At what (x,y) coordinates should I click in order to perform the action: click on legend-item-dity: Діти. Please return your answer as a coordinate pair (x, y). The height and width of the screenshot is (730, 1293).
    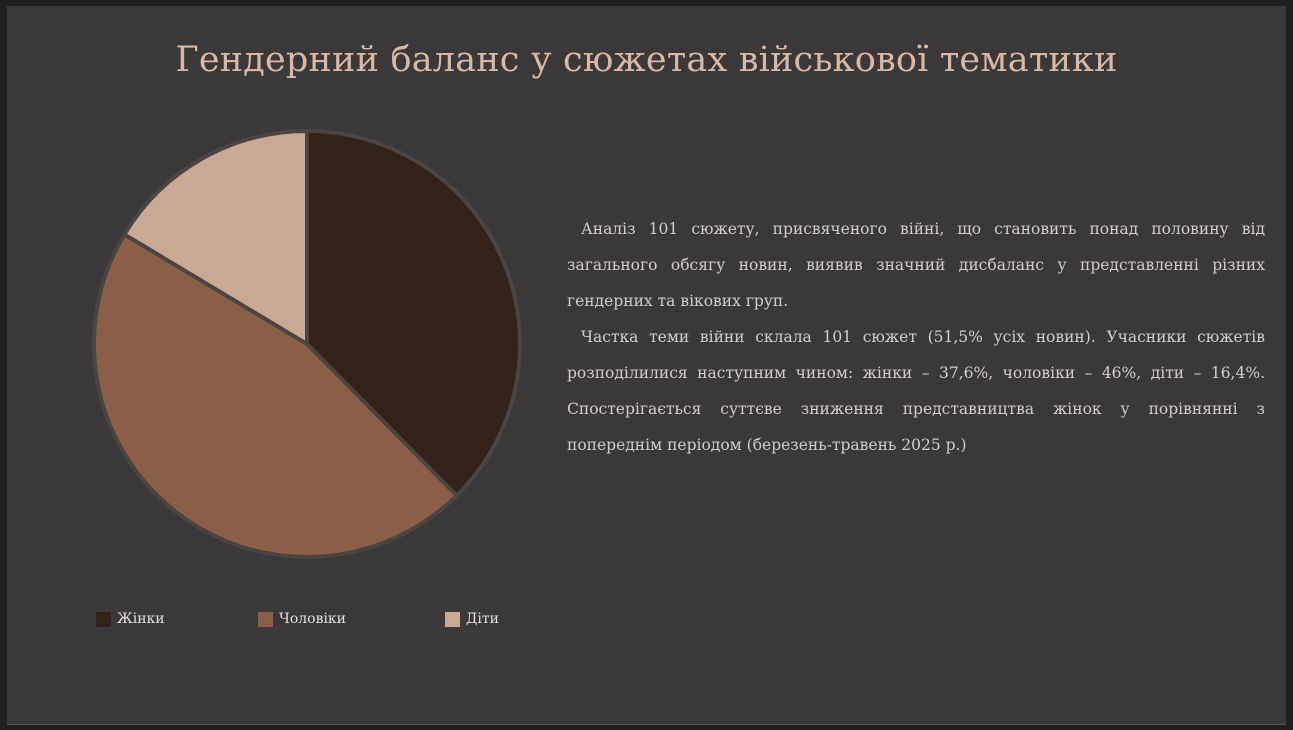
    Looking at the image, I should click on (472, 619).